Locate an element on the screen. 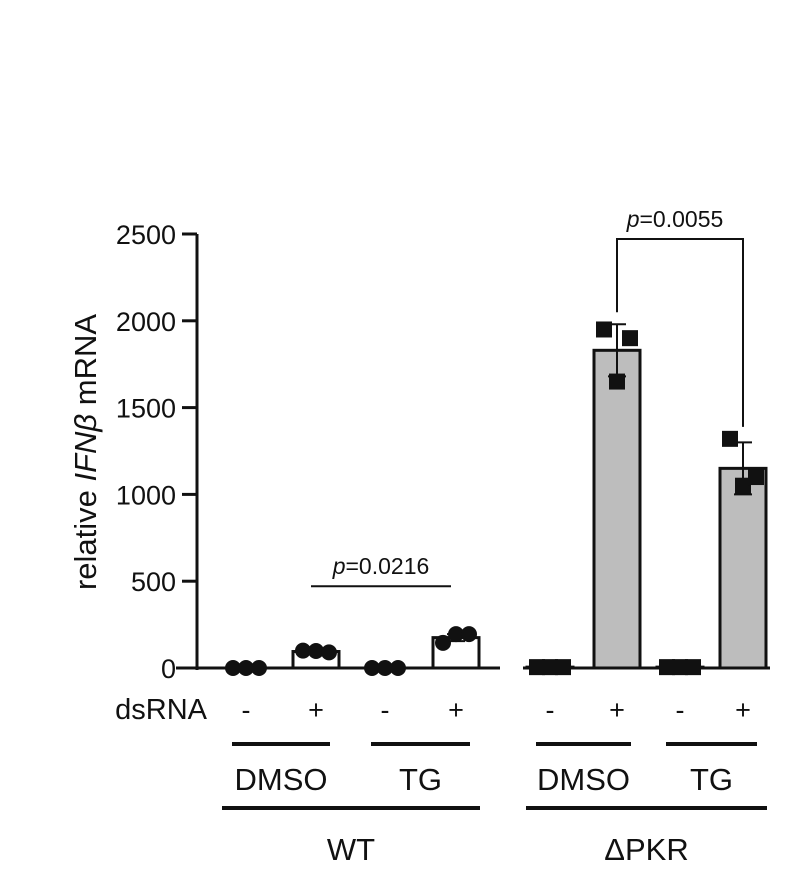  p-value-label: p=0.0055 is located at coordinates (675, 219).